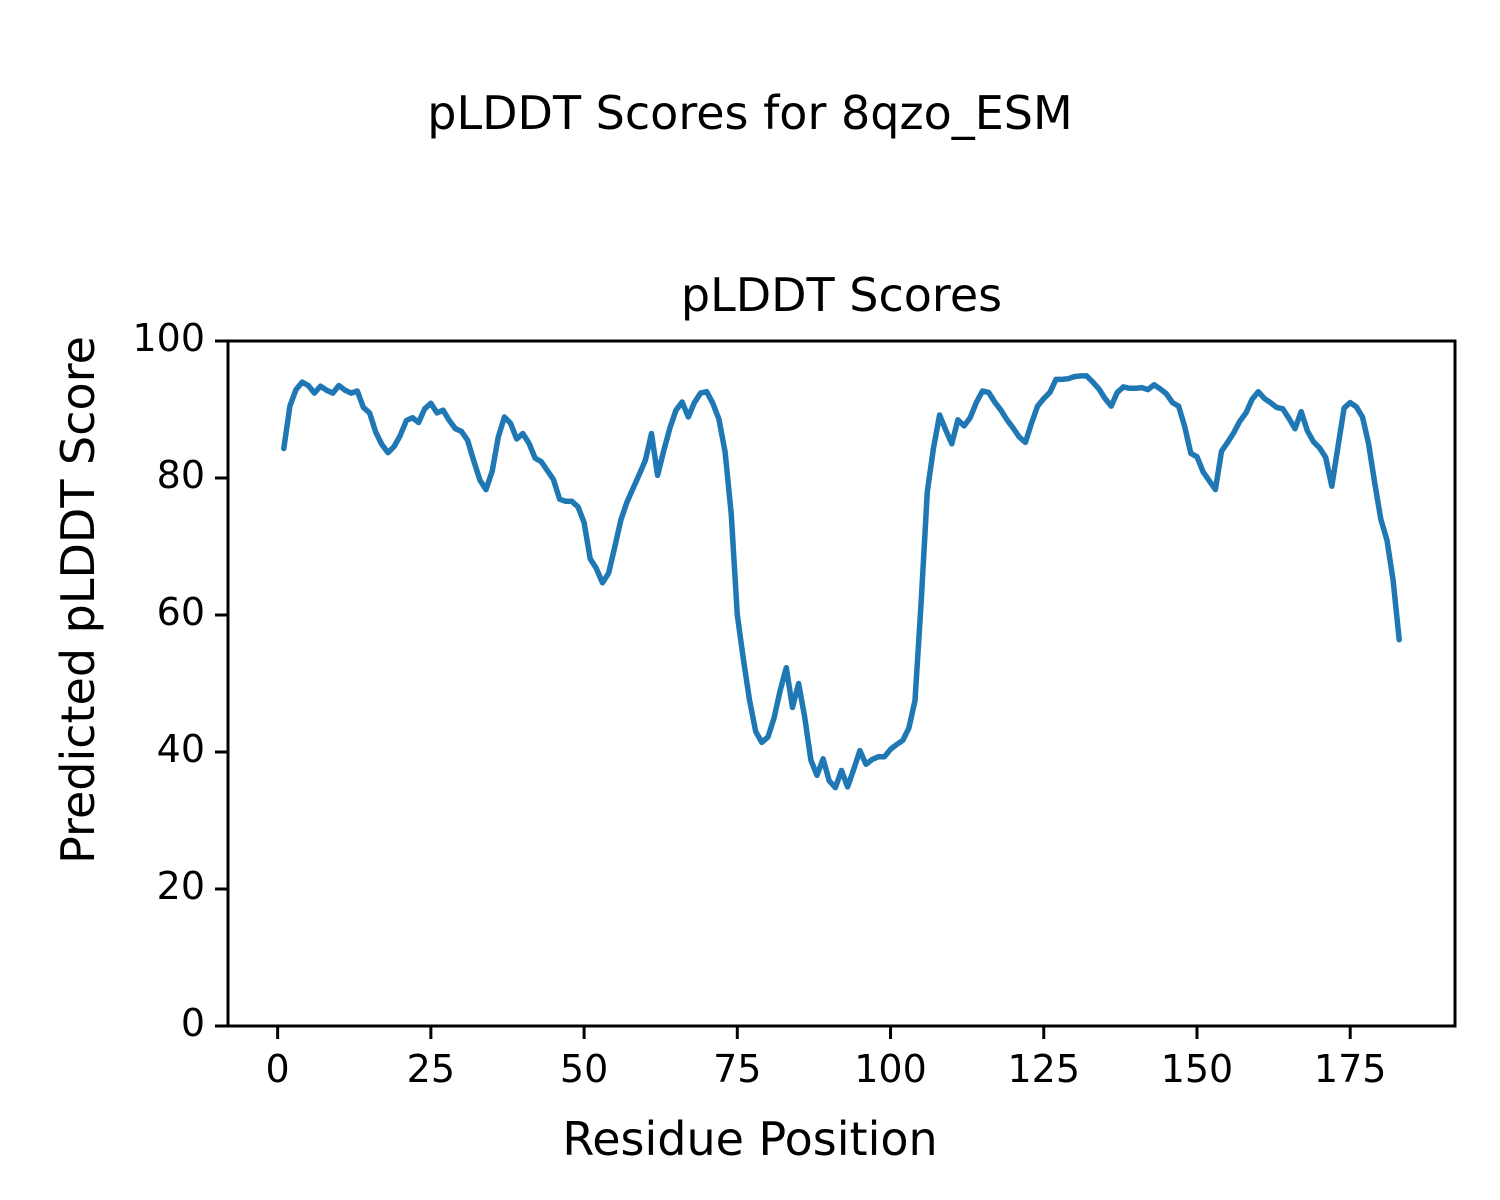  What do you see at coordinates (180, 612) in the screenshot?
I see `y-tick-label: 60` at bounding box center [180, 612].